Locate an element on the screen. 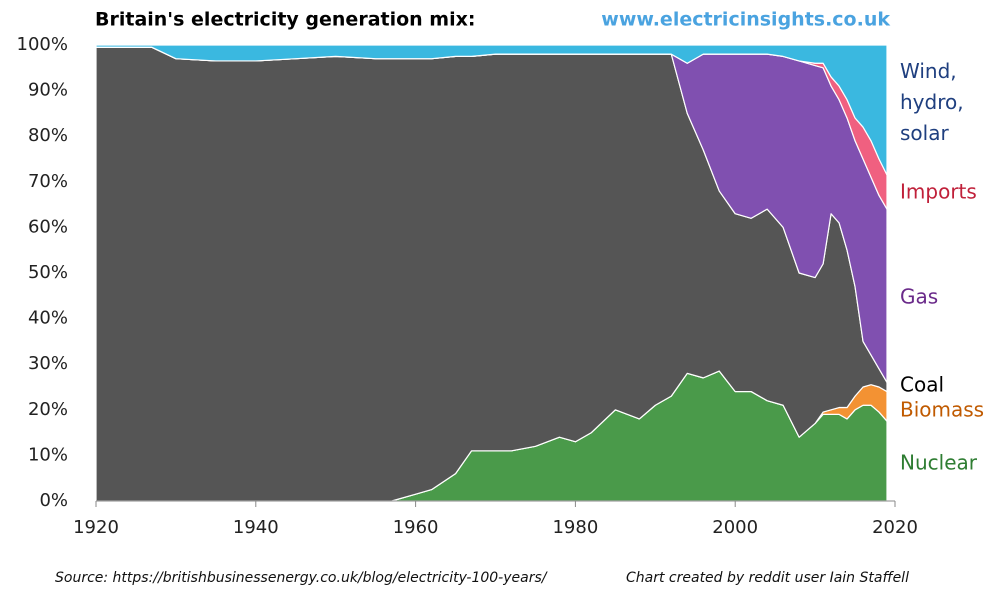 This screenshot has width=1000, height=605. legend-label-line: solar is located at coordinates (924, 133).